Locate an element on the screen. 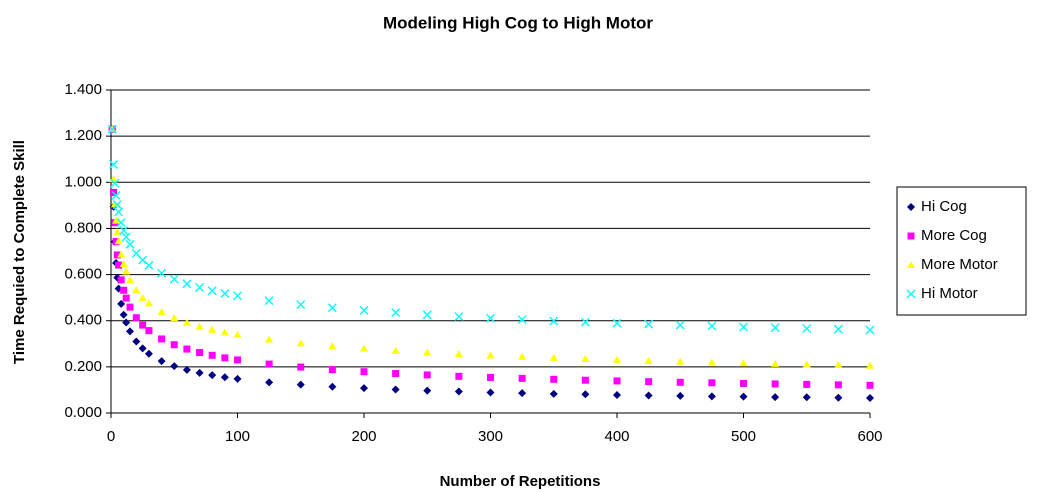 Image resolution: width=1037 pixels, height=493 pixels. x-axis-label: Number of Repetitions is located at coordinates (520, 481).